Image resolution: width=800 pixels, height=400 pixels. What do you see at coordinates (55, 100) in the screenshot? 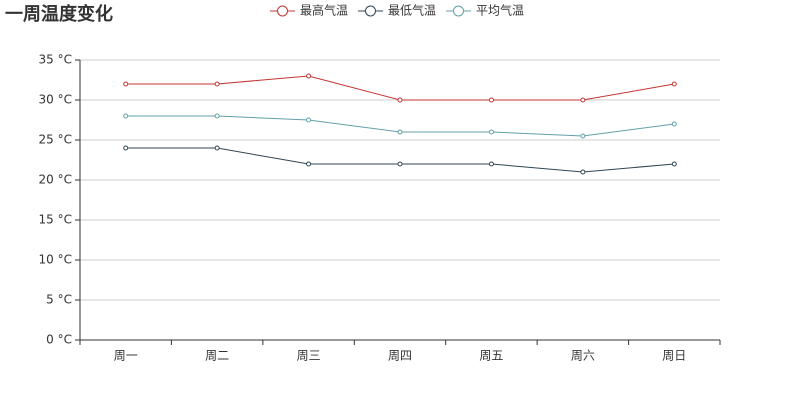
I see `y-tick-label: 30 °C` at bounding box center [55, 100].